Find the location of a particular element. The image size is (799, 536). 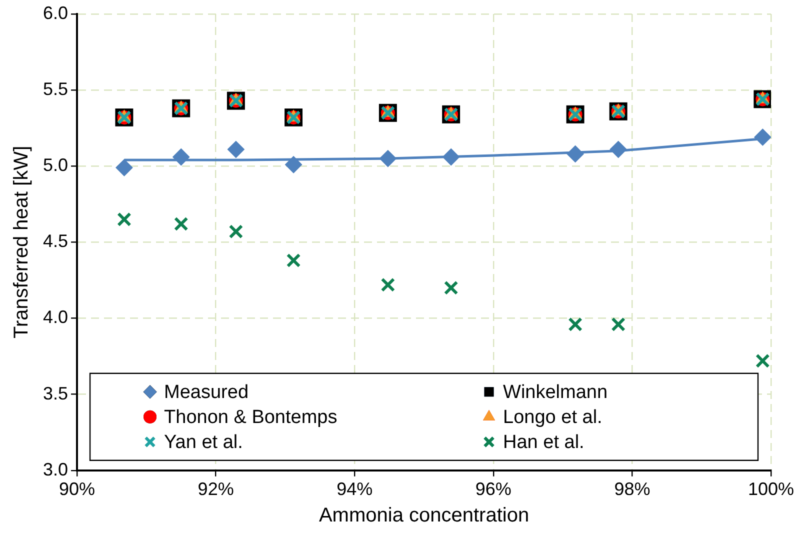

legend-label: Winkelmann is located at coordinates (555, 393).